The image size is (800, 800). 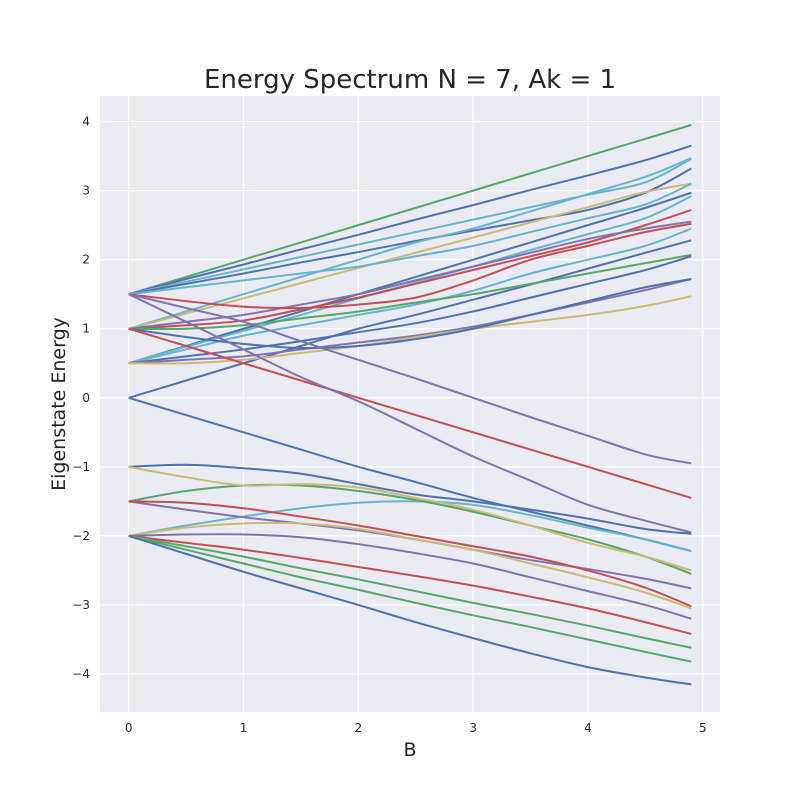 I want to click on y-tick-label: −1, so click(x=81, y=467).